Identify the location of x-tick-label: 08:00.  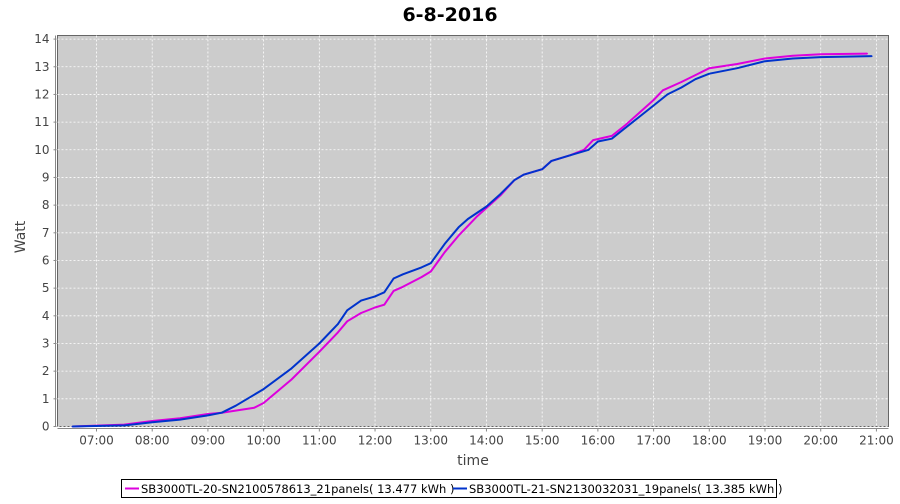
(152, 441).